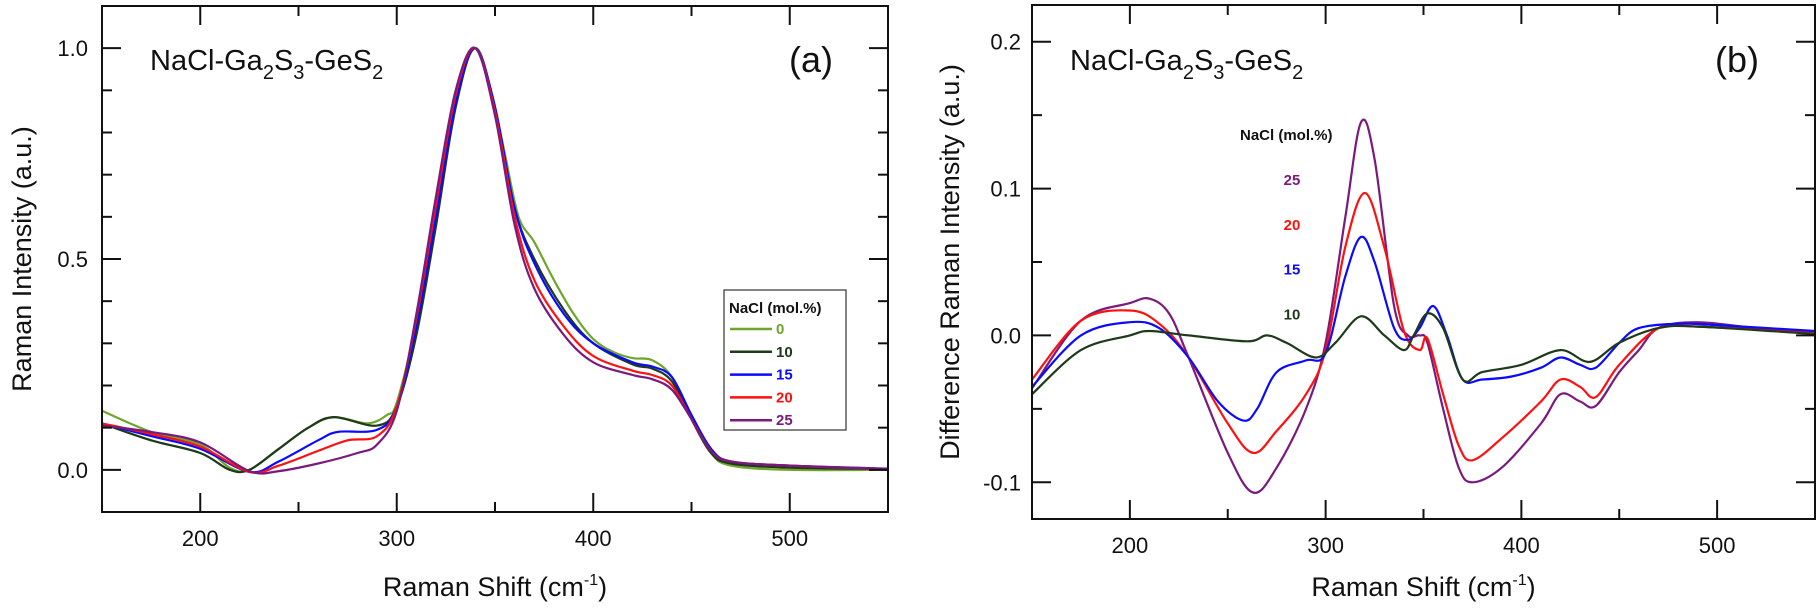  I want to click on legend-entry-0: 0, so click(780, 329).